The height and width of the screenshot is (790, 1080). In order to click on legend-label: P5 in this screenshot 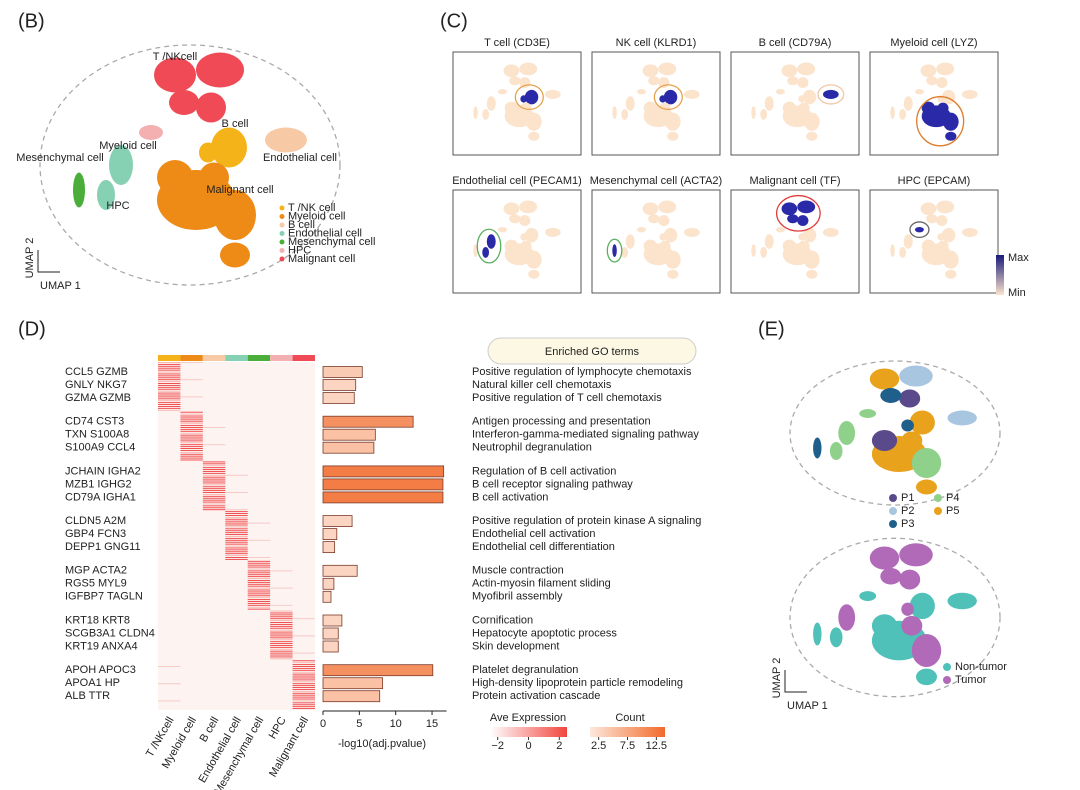, I will do `click(952, 511)`.